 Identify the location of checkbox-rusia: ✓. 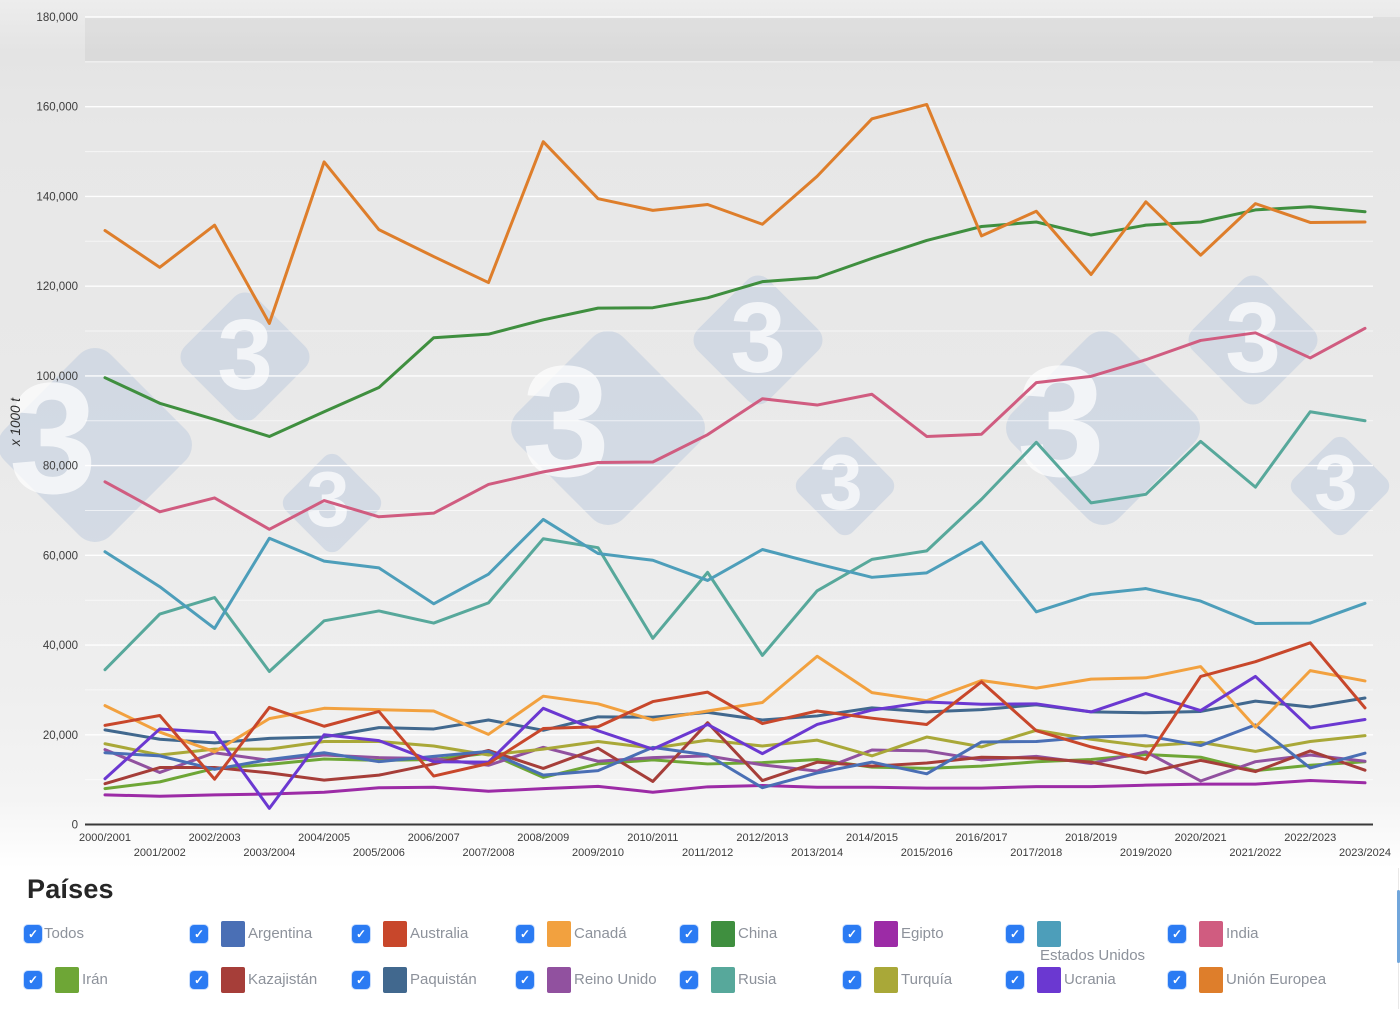
(689, 979).